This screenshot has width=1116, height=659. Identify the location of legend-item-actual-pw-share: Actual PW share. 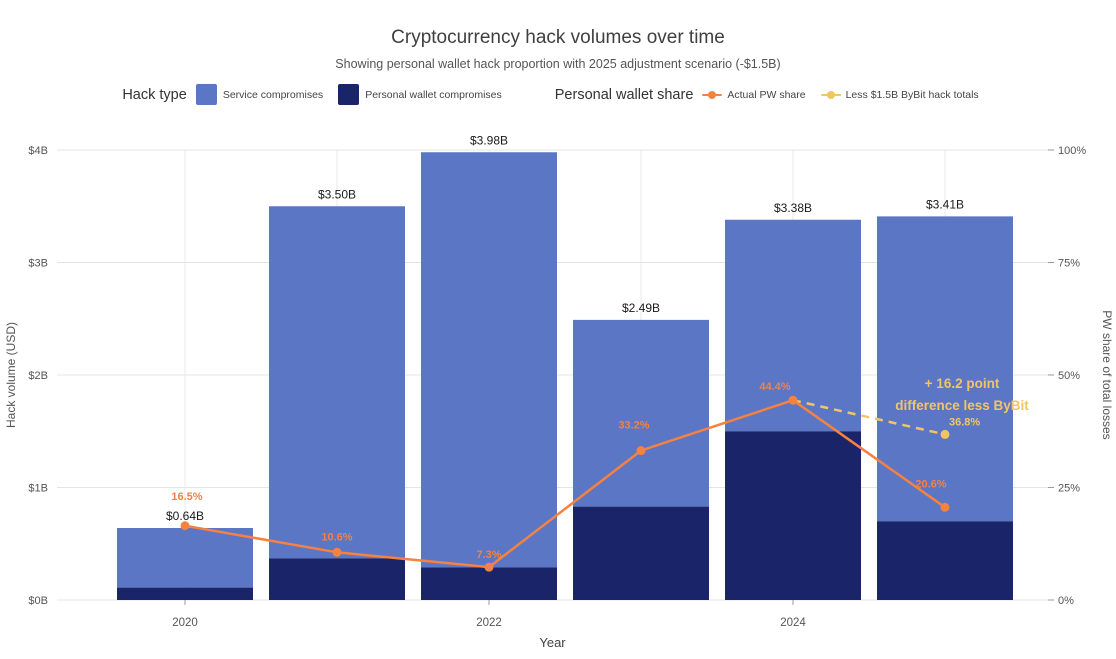
(754, 94).